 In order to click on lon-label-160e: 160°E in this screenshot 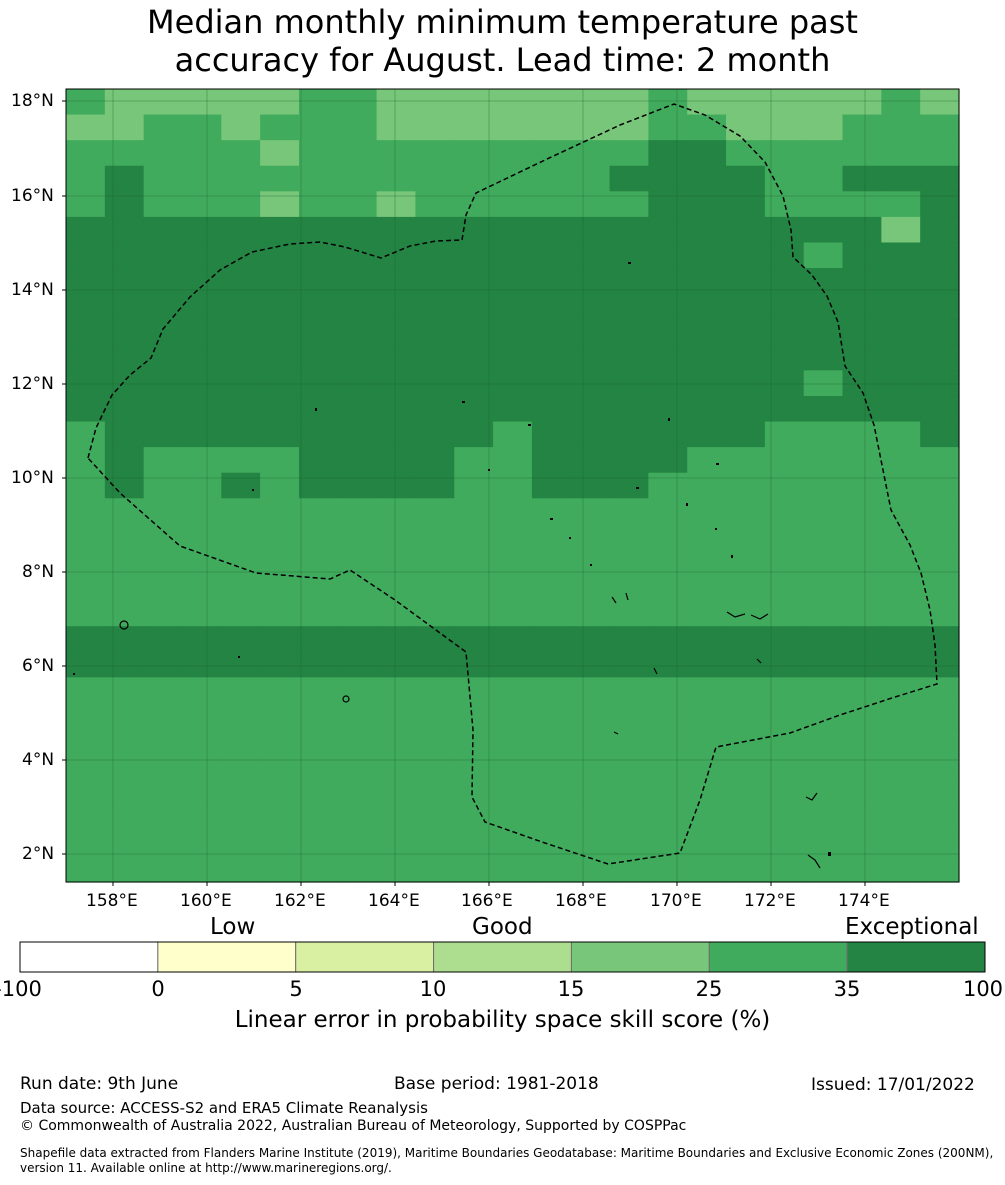, I will do `click(206, 901)`.